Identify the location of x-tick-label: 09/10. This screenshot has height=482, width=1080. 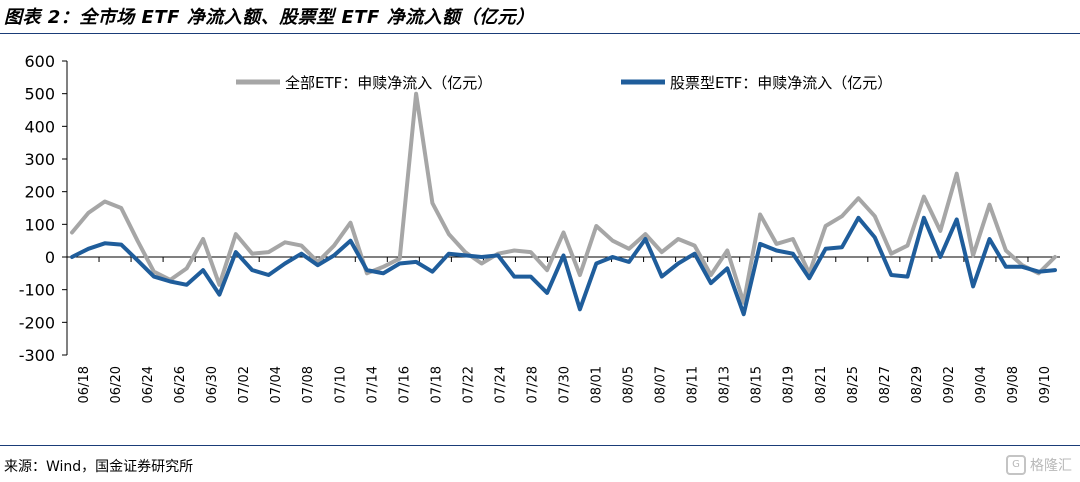
(1045, 384).